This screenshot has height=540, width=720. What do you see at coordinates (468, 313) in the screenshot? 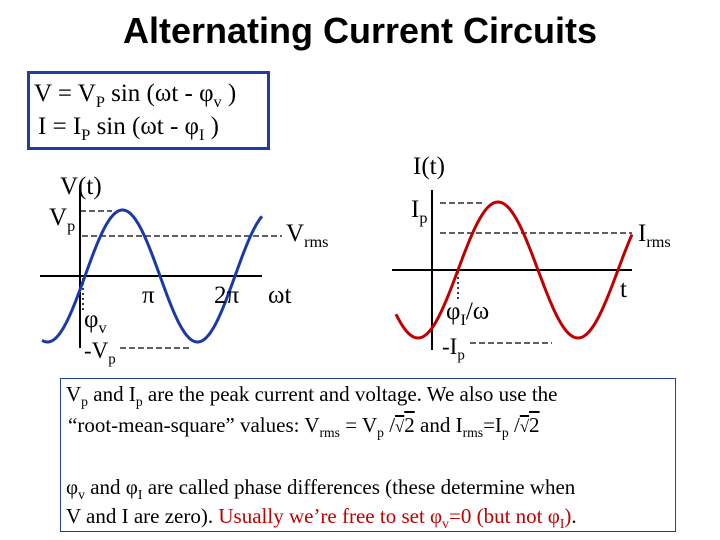
I see `current-phase-label: φI/ω` at bounding box center [468, 313].